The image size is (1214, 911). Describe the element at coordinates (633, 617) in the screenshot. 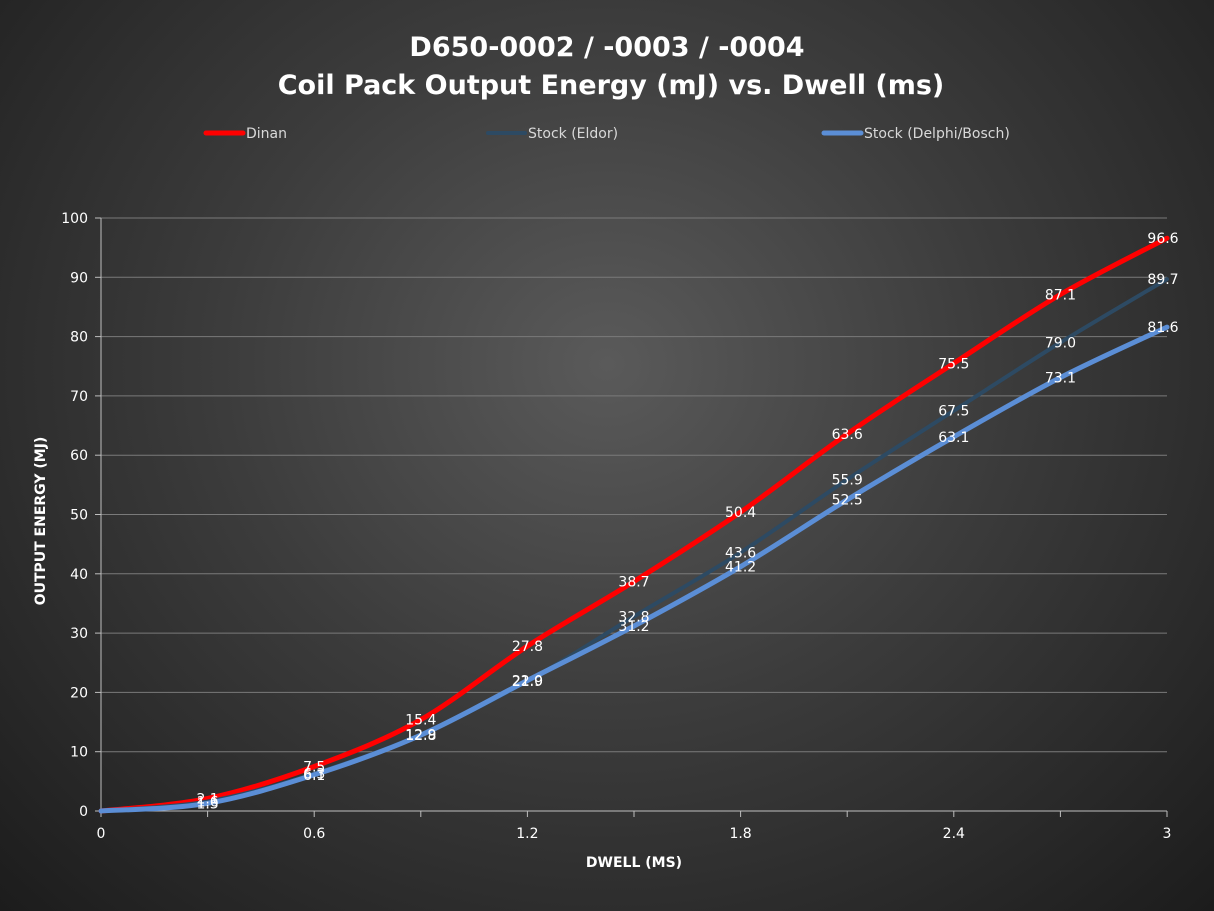

I see `data-label: 32.8` at that location.